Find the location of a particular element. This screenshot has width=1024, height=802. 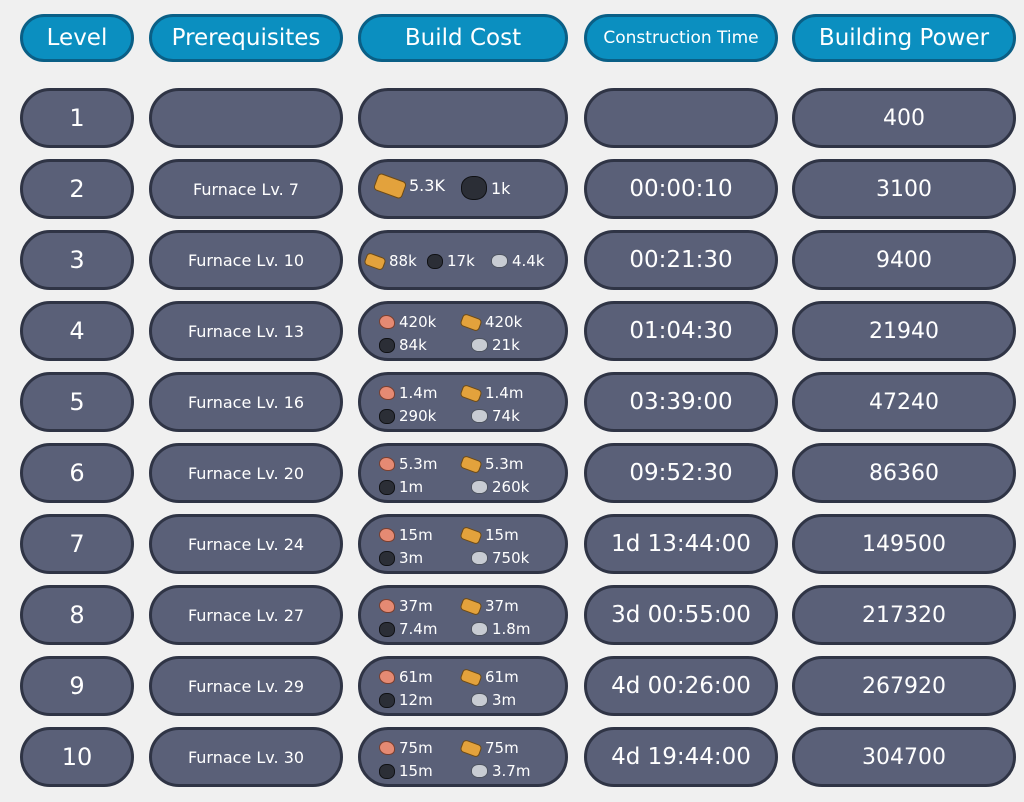

construction-time-cell is located at coordinates (681, 118).